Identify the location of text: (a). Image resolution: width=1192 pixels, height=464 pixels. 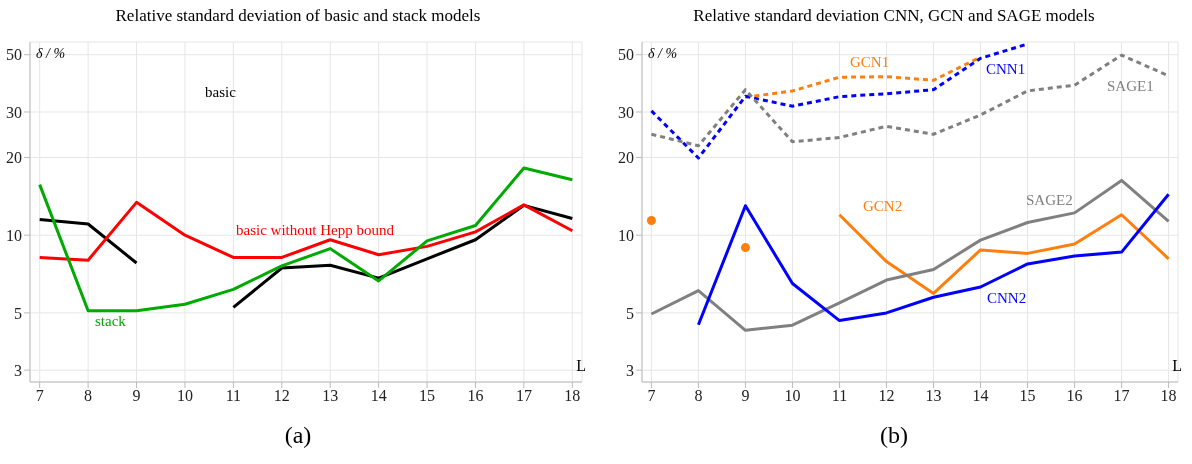
(298, 435).